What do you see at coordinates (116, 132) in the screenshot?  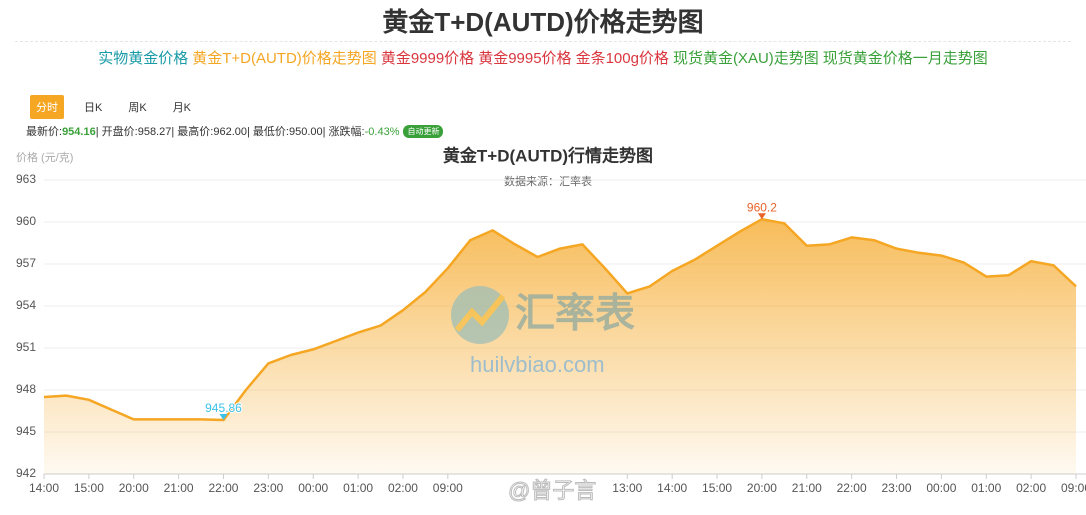 I see `info-label: | 开盘价:` at bounding box center [116, 132].